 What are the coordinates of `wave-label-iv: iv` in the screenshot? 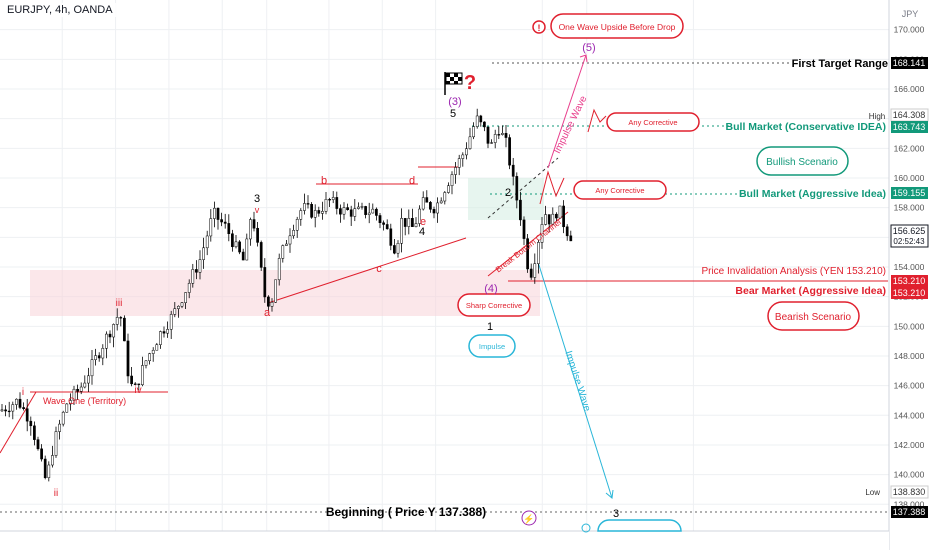 It's located at (137, 390).